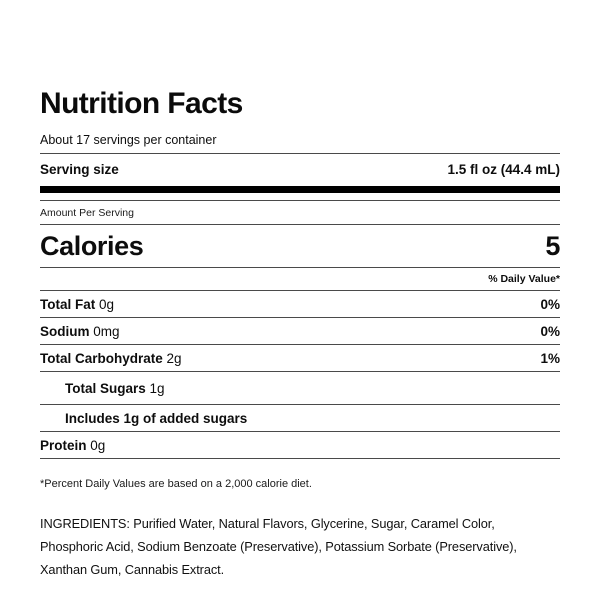 Image resolution: width=600 pixels, height=600 pixels. Describe the element at coordinates (300, 358) in the screenshot. I see `nutrient-row-total-carbohydrate: Total Carbohydrate 2g 1%` at that location.